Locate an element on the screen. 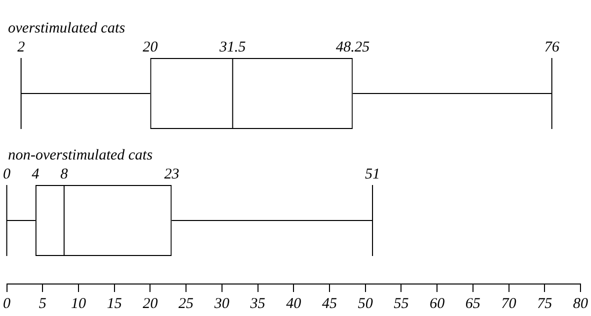 This screenshot has width=591, height=316. x-tick-label: 20 is located at coordinates (150, 304).